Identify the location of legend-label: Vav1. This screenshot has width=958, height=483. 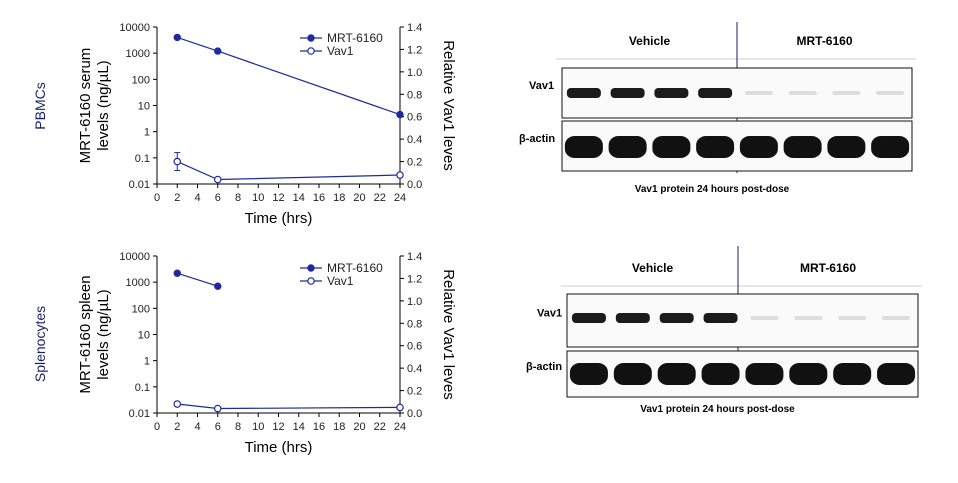
(340, 281).